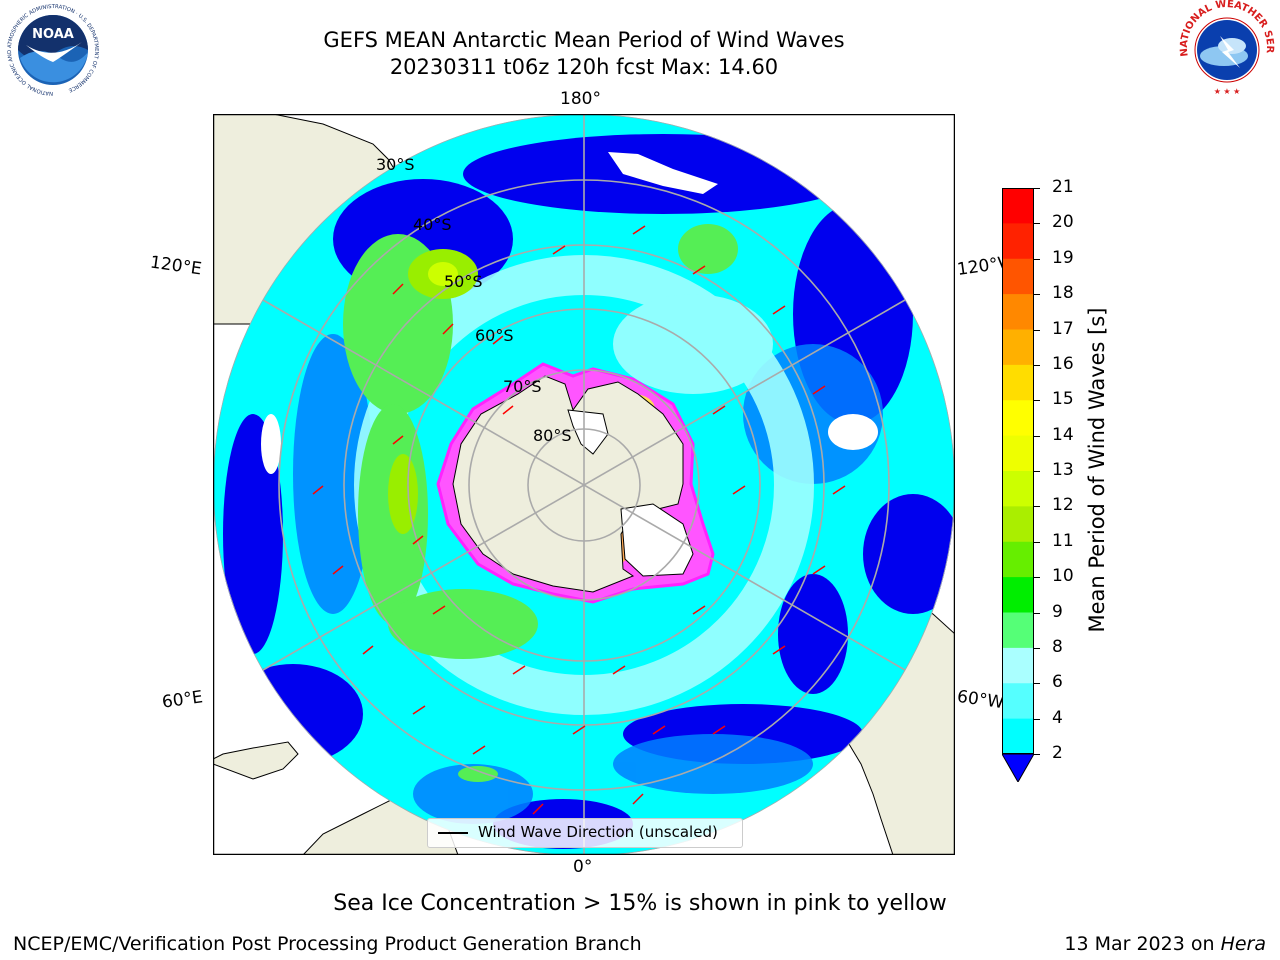  What do you see at coordinates (1063, 399) in the screenshot?
I see `colorbar-tick-label: 15` at bounding box center [1063, 399].